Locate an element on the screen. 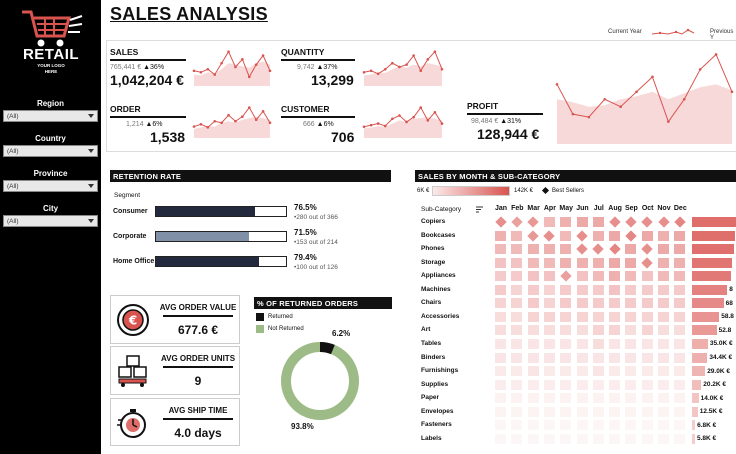 The height and width of the screenshot is (454, 736). donut-returned-slice is located at coordinates (320, 381).